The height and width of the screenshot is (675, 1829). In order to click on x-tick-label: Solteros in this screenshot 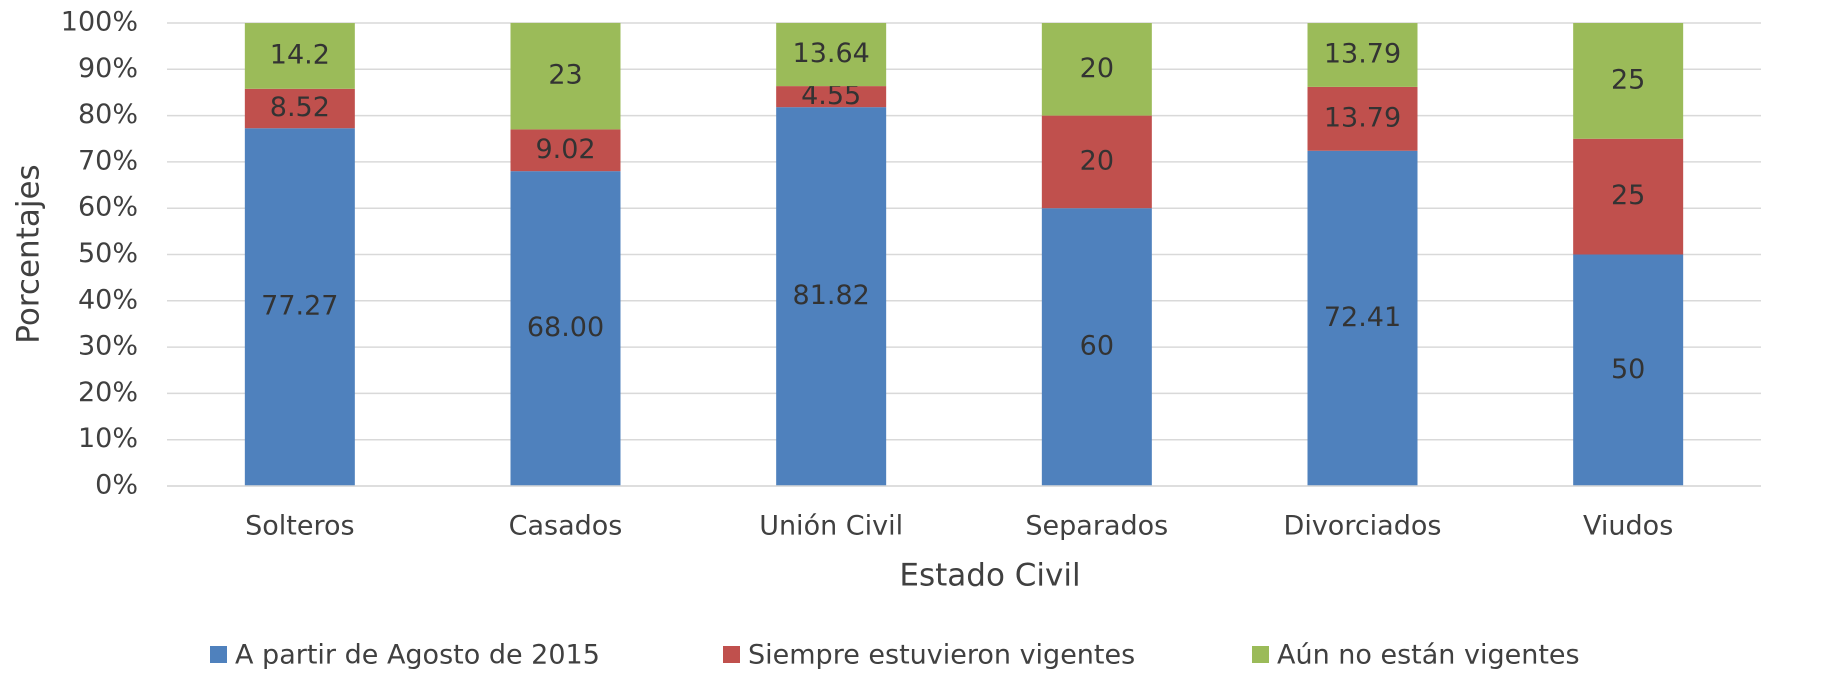, I will do `click(299, 526)`.